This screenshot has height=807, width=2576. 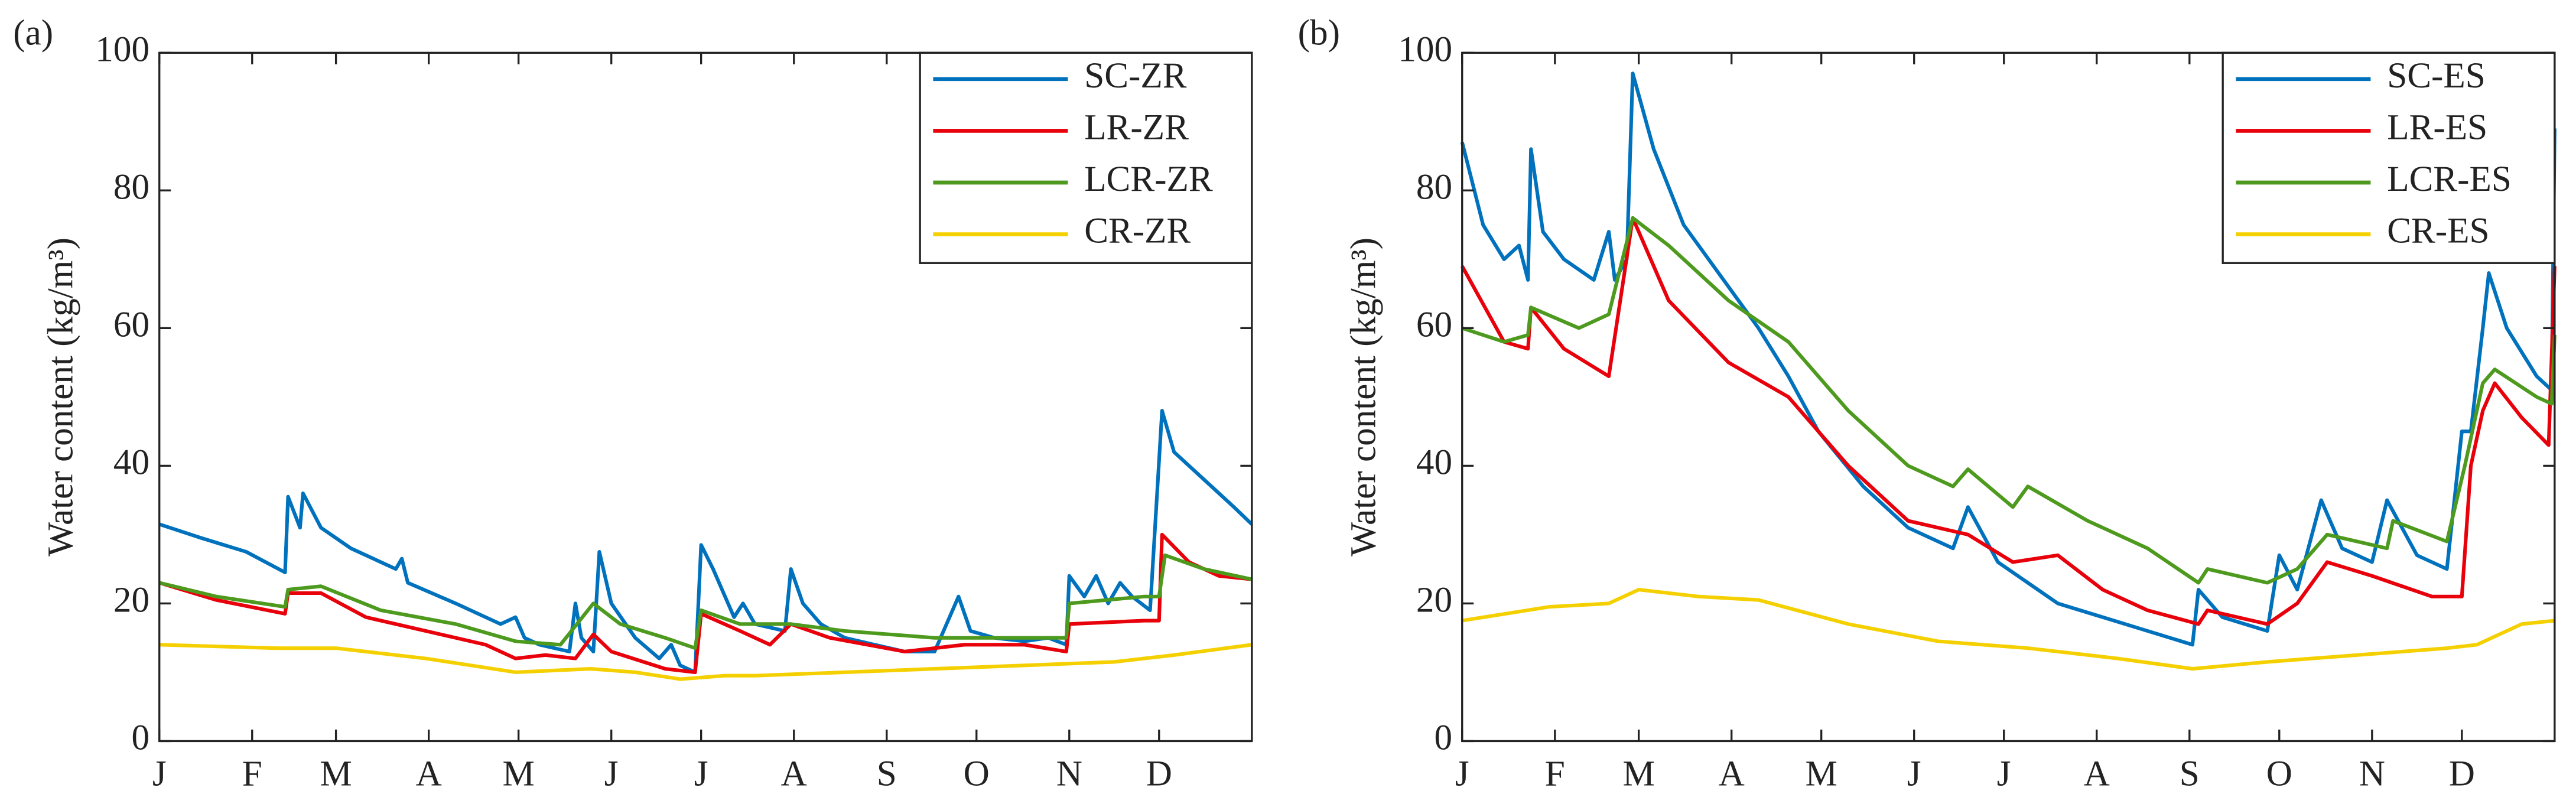 What do you see at coordinates (33, 33) in the screenshot?
I see `panel-label: (a)` at bounding box center [33, 33].